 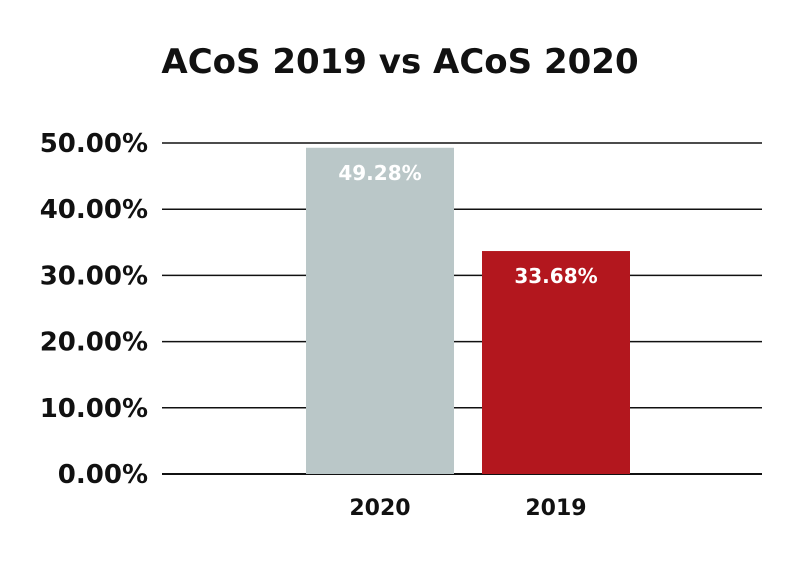 I want to click on y-tick-label: 50.00%, so click(x=94, y=144).